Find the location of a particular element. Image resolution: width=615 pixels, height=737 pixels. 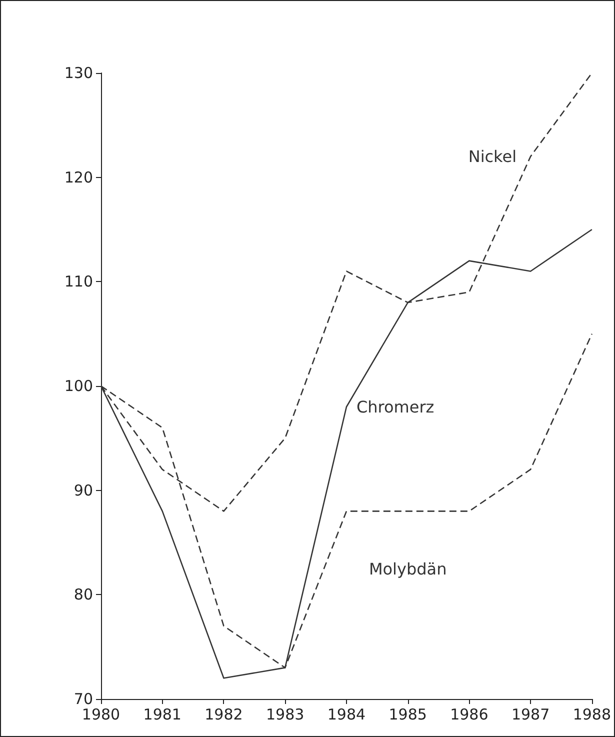

y-tick-label: 70 is located at coordinates (83, 699).